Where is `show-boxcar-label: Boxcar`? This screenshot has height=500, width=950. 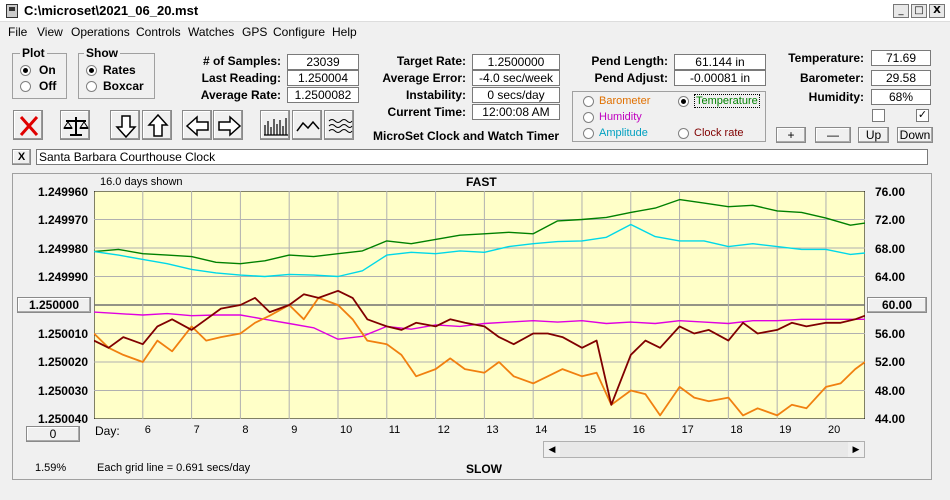
show-boxcar-label: Boxcar is located at coordinates (123, 86).